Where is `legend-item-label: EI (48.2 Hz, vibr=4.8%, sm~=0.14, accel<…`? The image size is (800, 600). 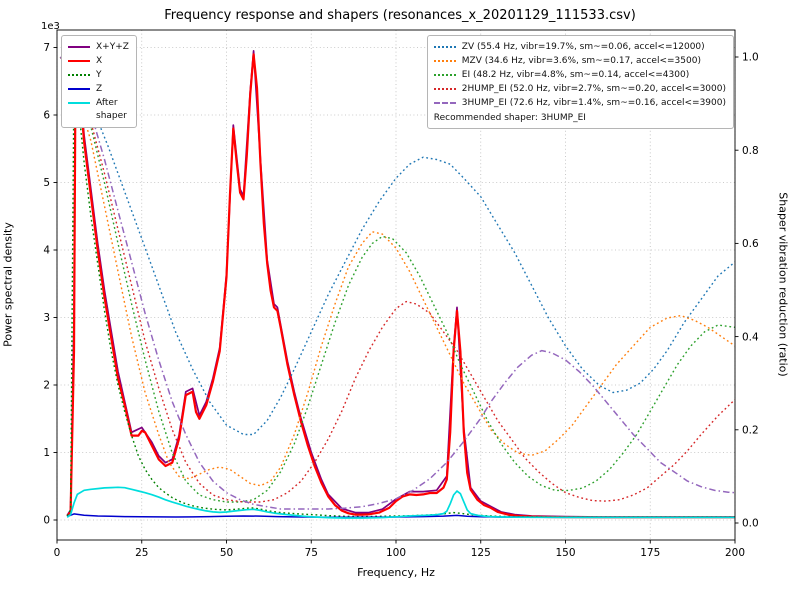 legend-item-label: EI (48.2 Hz, vibr=4.8%, sm~=0.14, accel<… is located at coordinates (575, 75).